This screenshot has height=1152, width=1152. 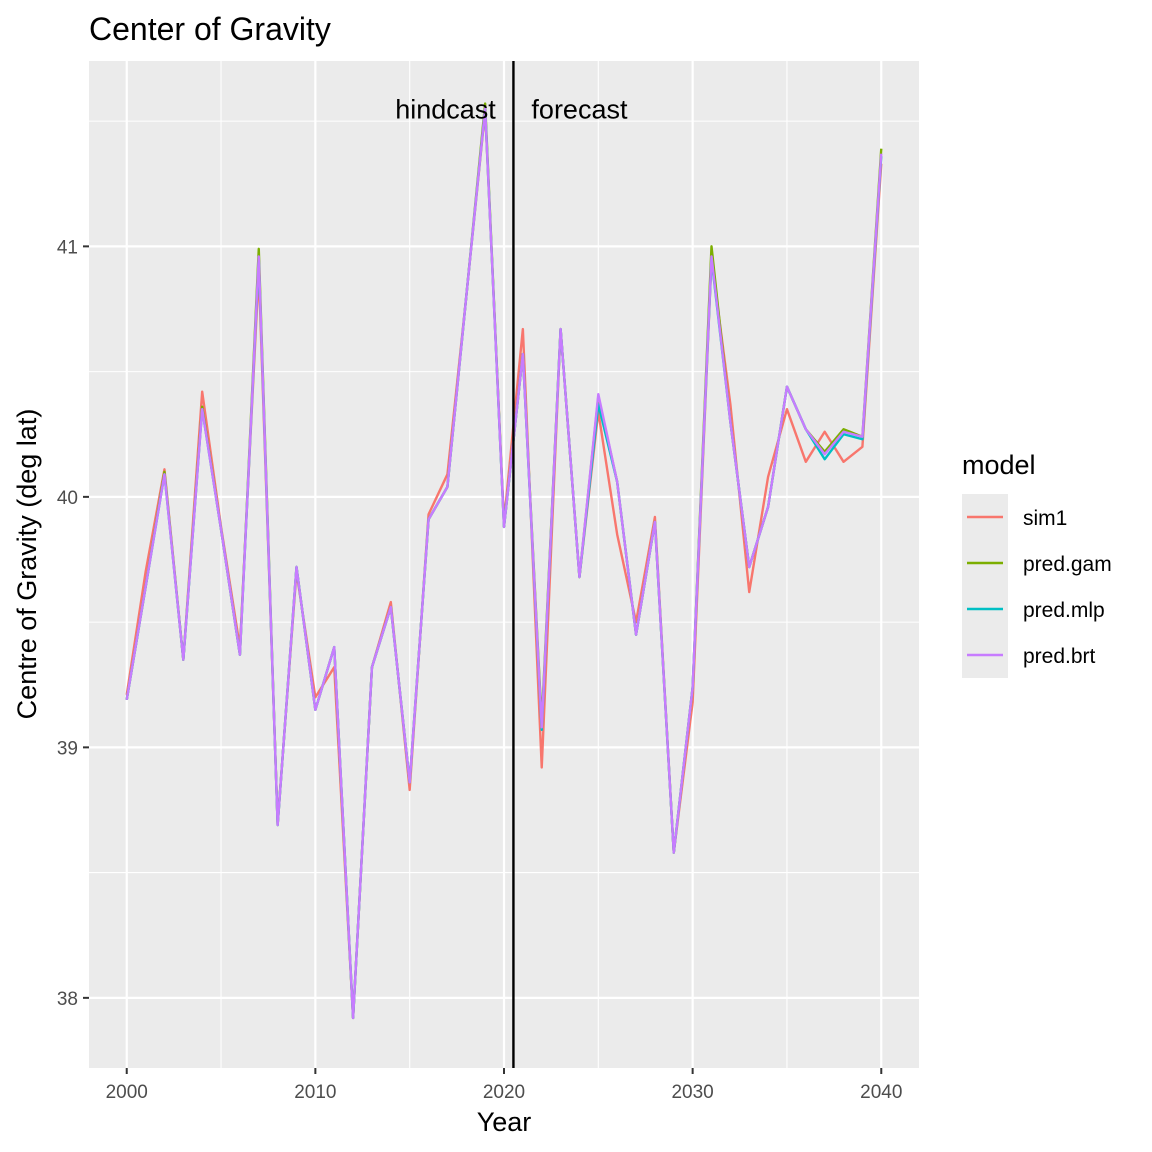 What do you see at coordinates (67, 999) in the screenshot?
I see `y-tick-label: 38` at bounding box center [67, 999].